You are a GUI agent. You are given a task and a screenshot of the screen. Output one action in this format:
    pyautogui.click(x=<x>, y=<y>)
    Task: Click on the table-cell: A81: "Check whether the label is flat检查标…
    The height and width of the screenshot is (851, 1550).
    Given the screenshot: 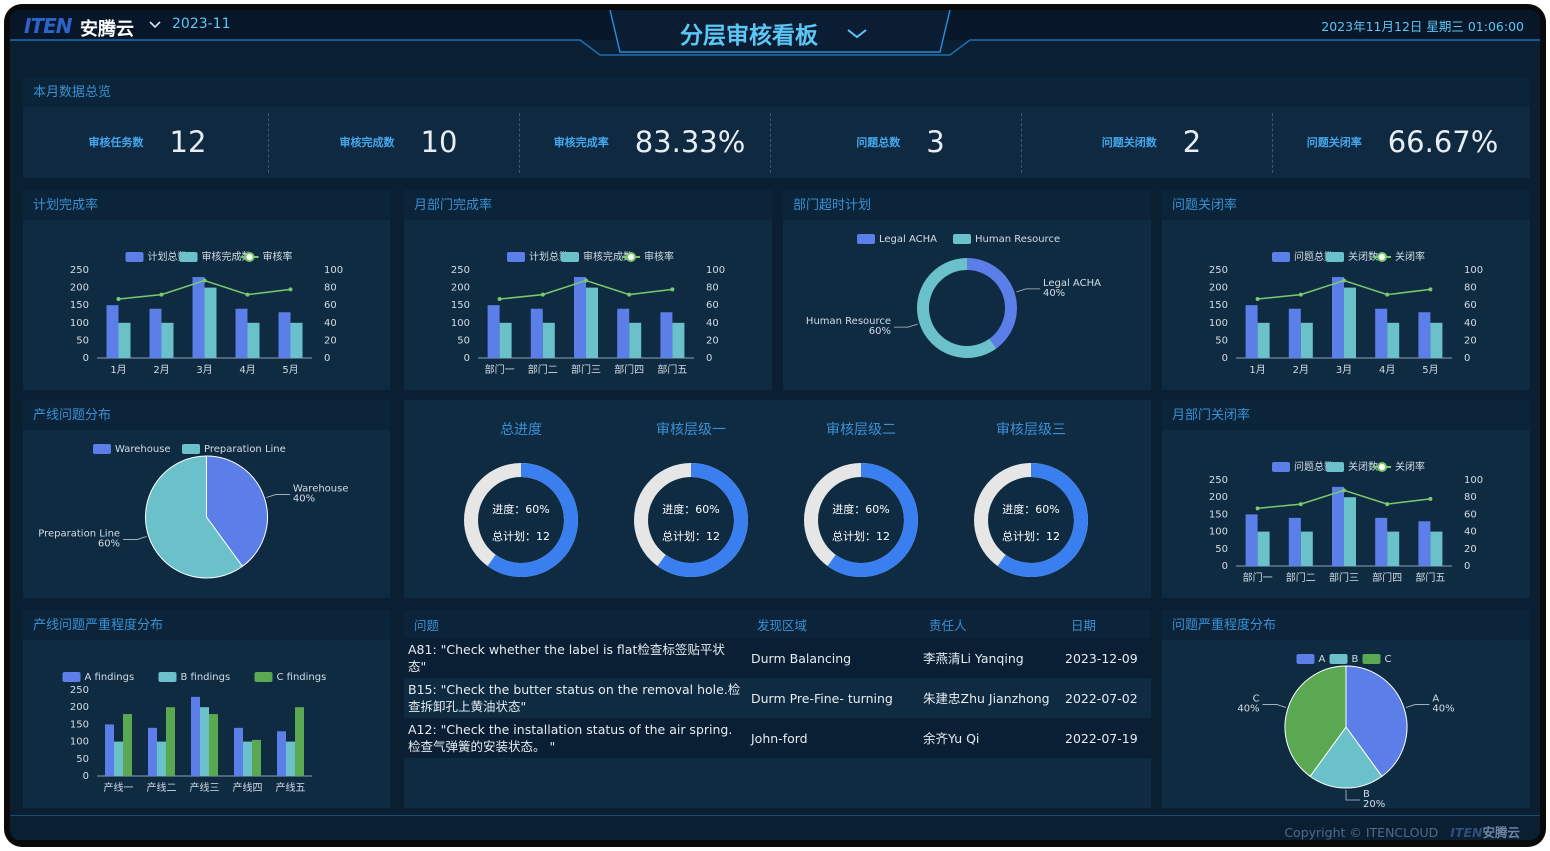 What is the action you would take?
    pyautogui.click(x=566, y=658)
    